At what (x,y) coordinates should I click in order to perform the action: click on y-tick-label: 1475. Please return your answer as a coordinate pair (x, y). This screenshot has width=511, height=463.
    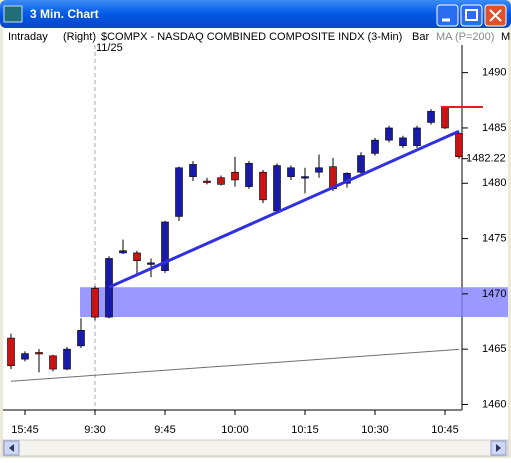
    Looking at the image, I should click on (494, 238).